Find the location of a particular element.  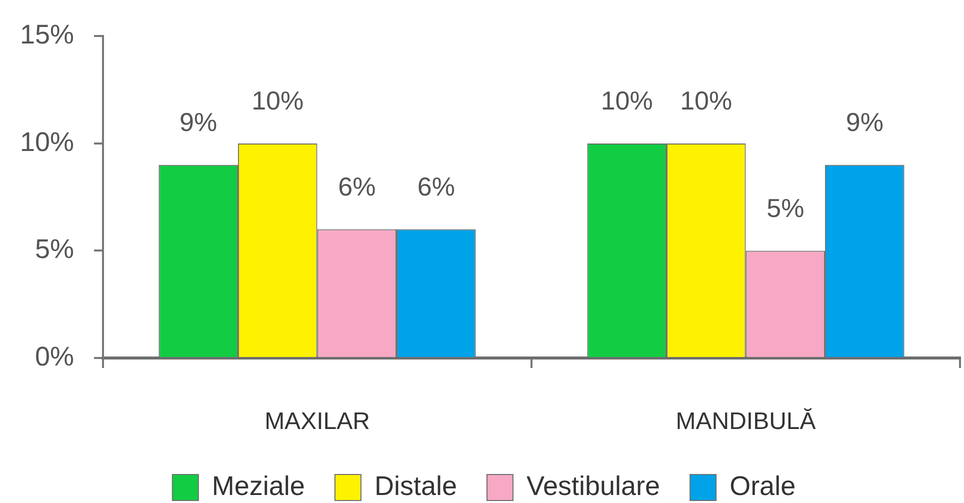

data-label: 5% is located at coordinates (785, 207).